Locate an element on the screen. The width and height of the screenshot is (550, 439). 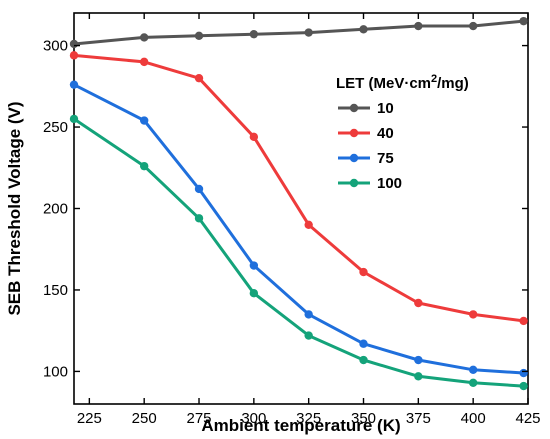
legend-label: 40 is located at coordinates (385, 133).